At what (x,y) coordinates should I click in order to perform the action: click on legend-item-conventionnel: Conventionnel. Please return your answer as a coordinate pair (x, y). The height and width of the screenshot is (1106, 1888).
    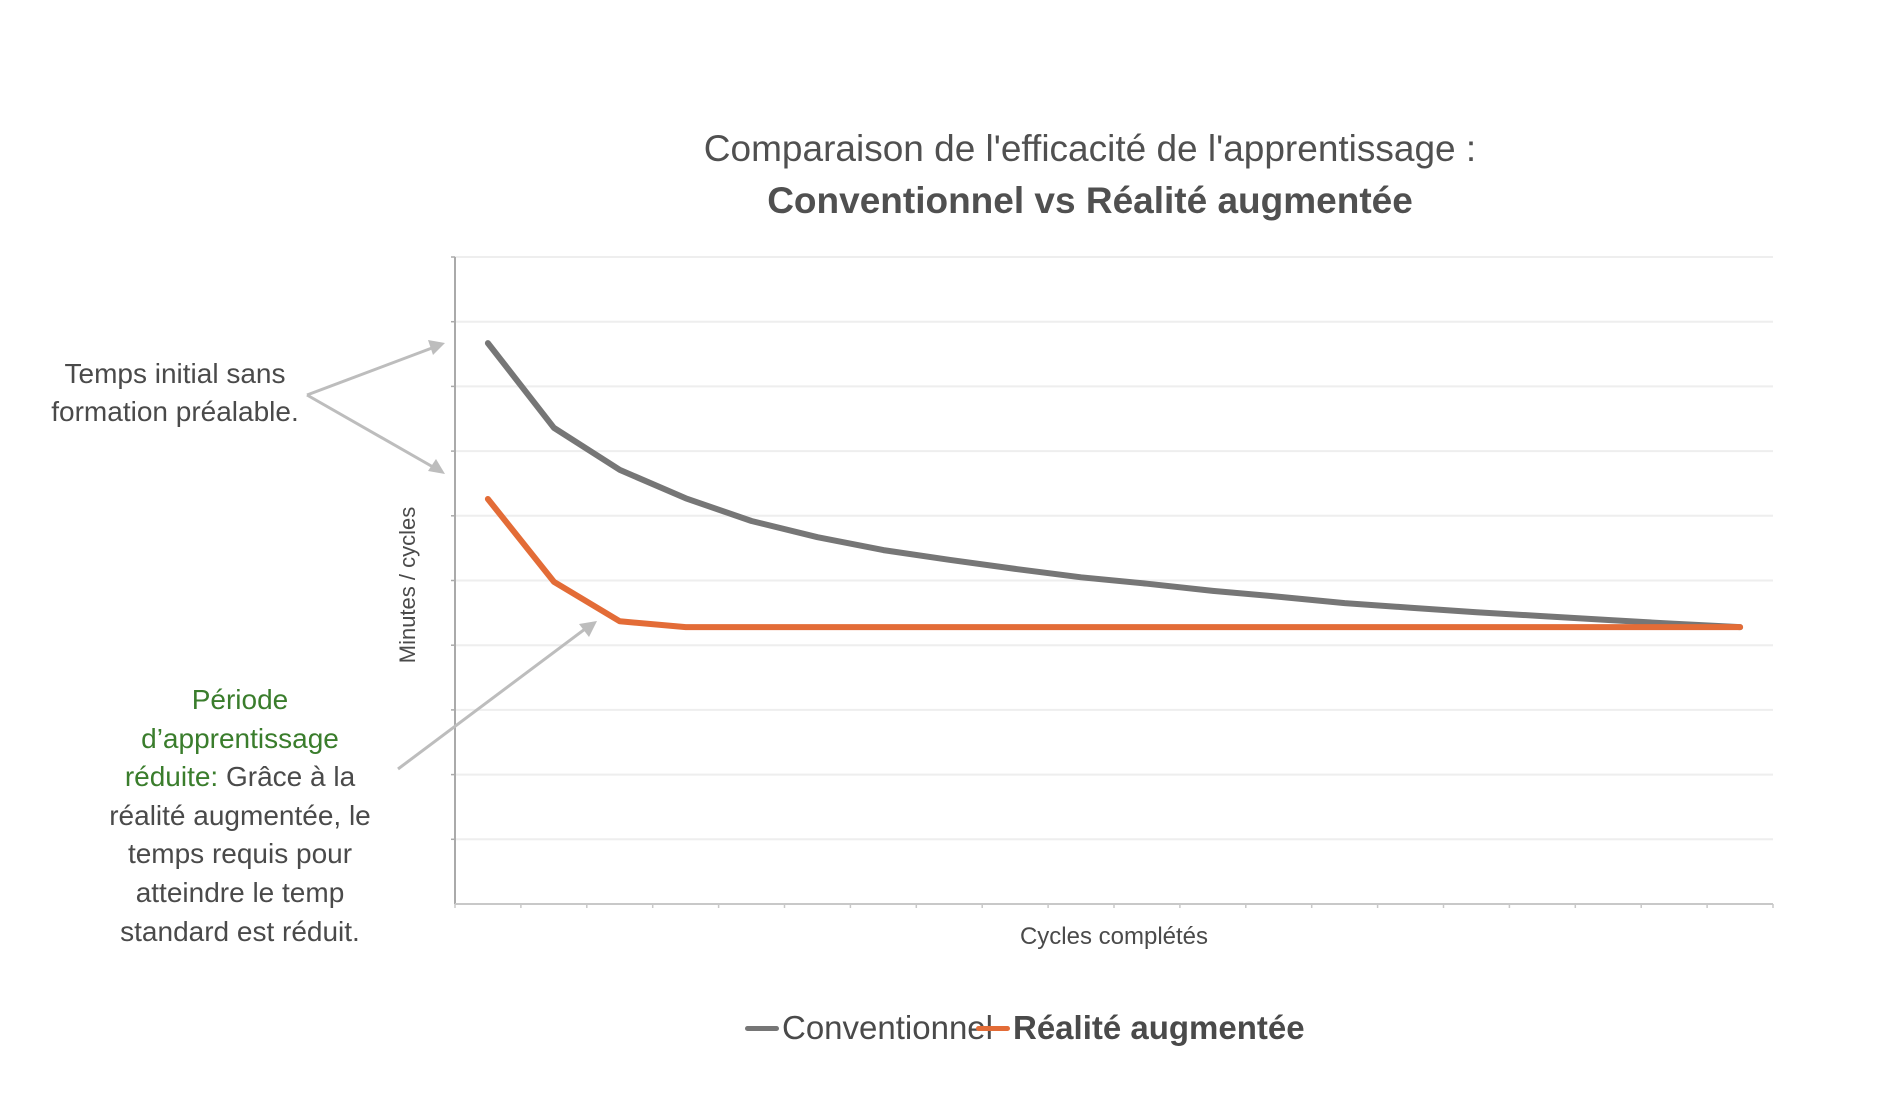
    Looking at the image, I should click on (869, 1028).